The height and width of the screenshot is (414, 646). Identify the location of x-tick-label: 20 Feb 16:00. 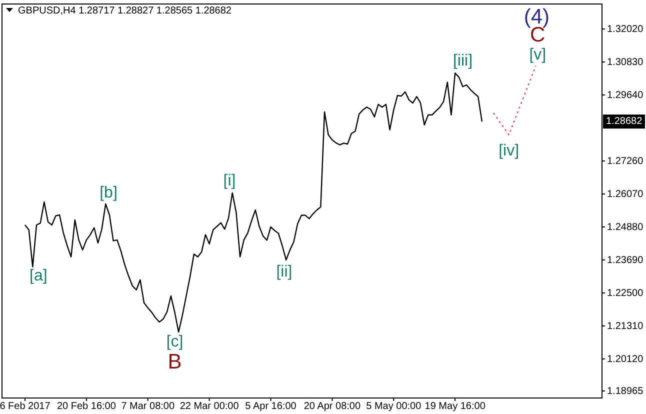
(86, 406).